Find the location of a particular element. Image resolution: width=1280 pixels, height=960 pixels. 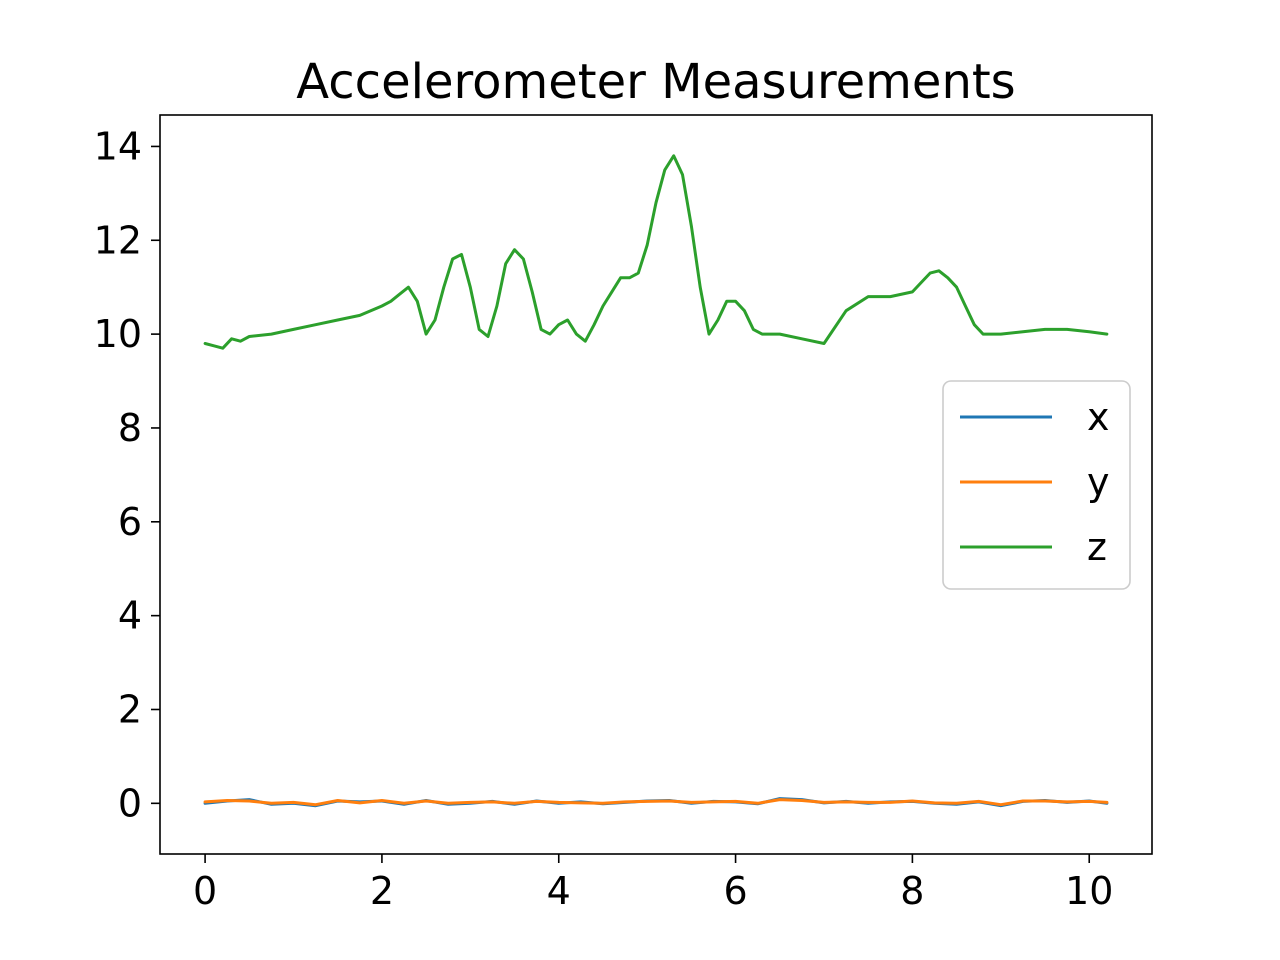

y-tick-label: 6 is located at coordinates (130, 522).